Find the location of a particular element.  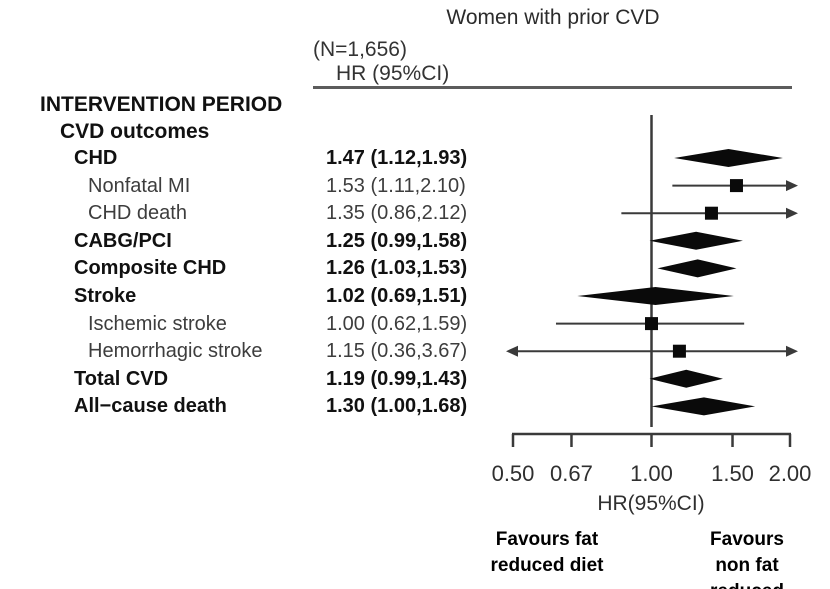

x-axis-tick-label: 0.67 is located at coordinates (571, 473).